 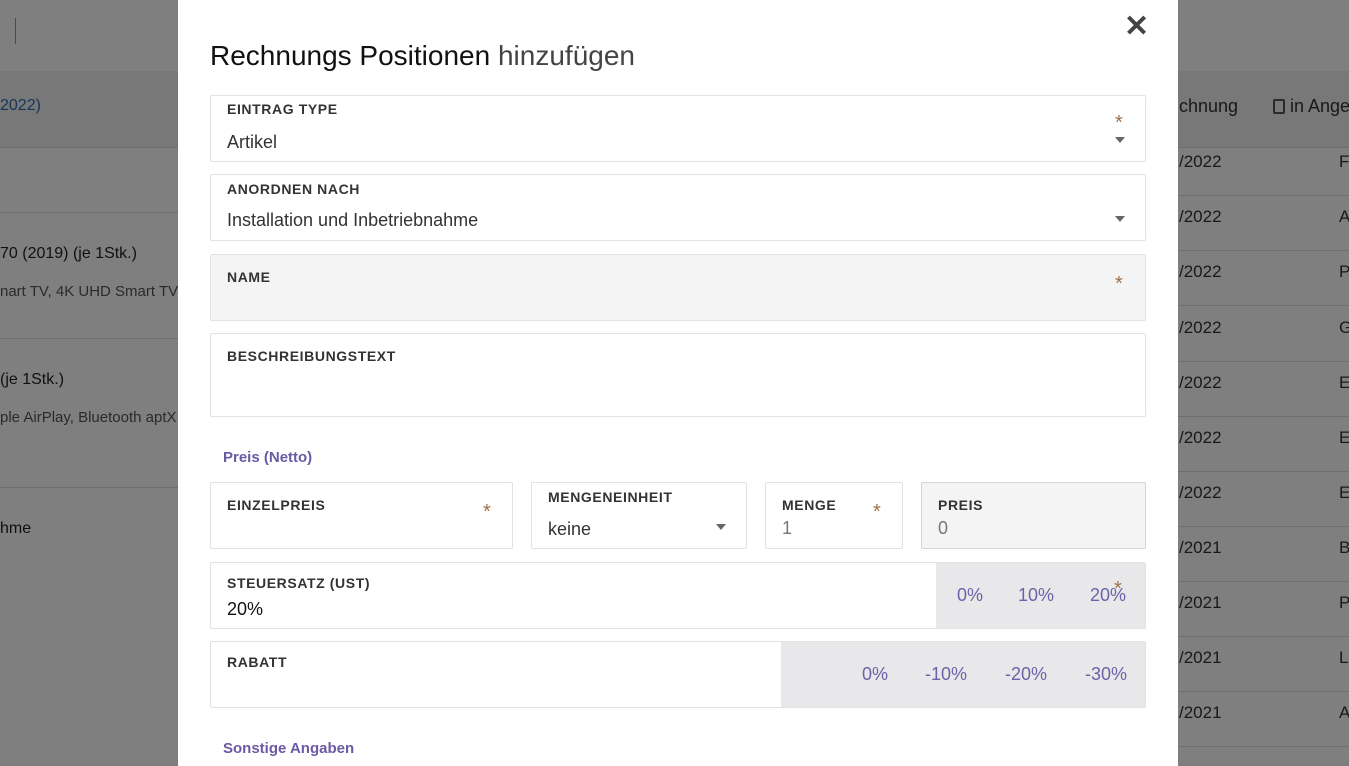 What do you see at coordinates (570, 529) in the screenshot?
I see `unit-value: keine` at bounding box center [570, 529].